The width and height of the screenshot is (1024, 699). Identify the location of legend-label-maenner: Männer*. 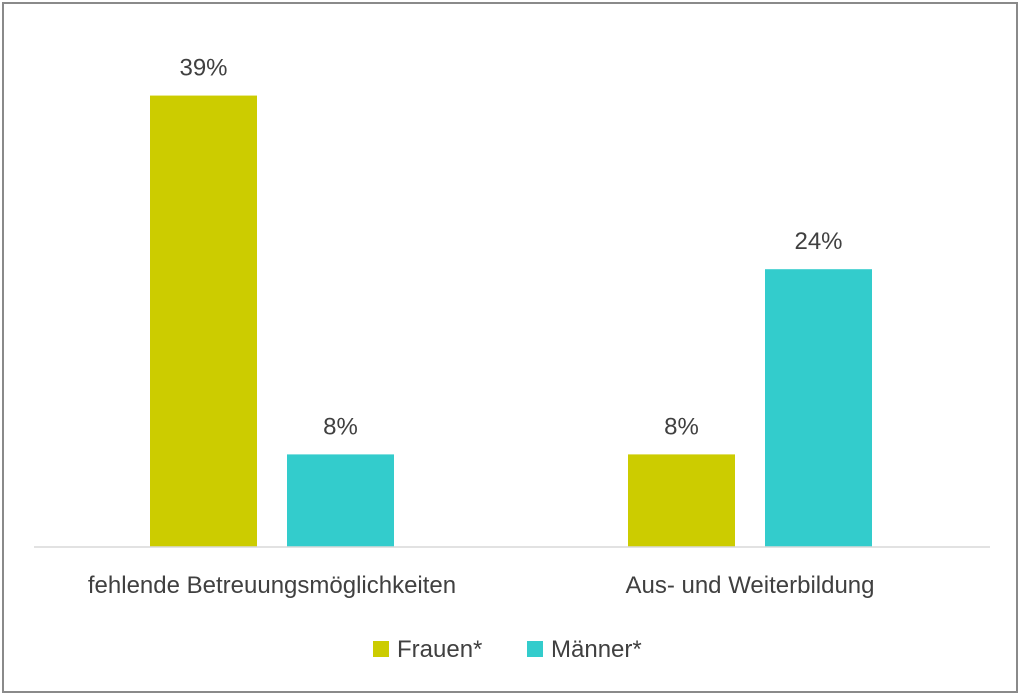
(596, 649).